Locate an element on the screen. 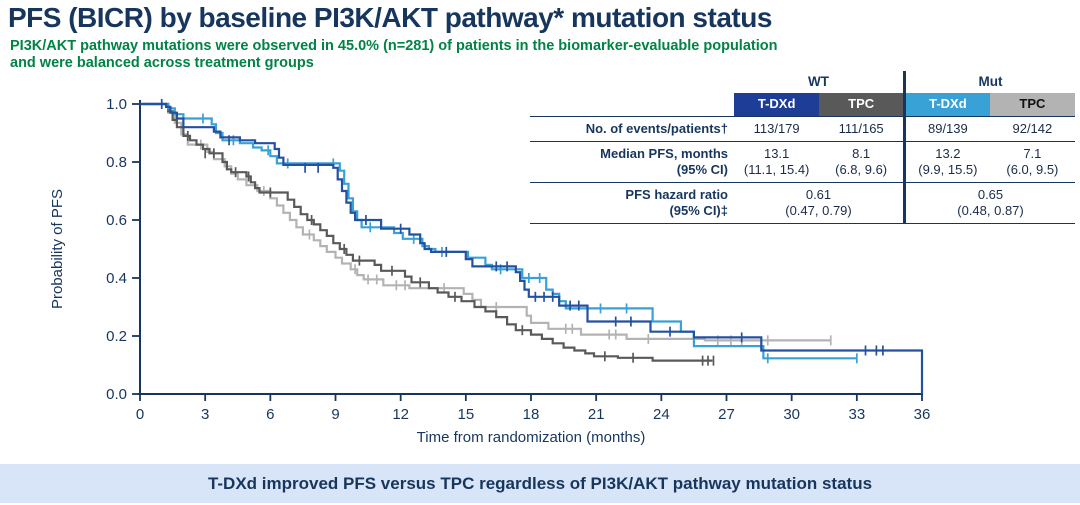 The image size is (1080, 505). median-wt-tpc: 8.1 (6.8, 9.6) is located at coordinates (862, 162).